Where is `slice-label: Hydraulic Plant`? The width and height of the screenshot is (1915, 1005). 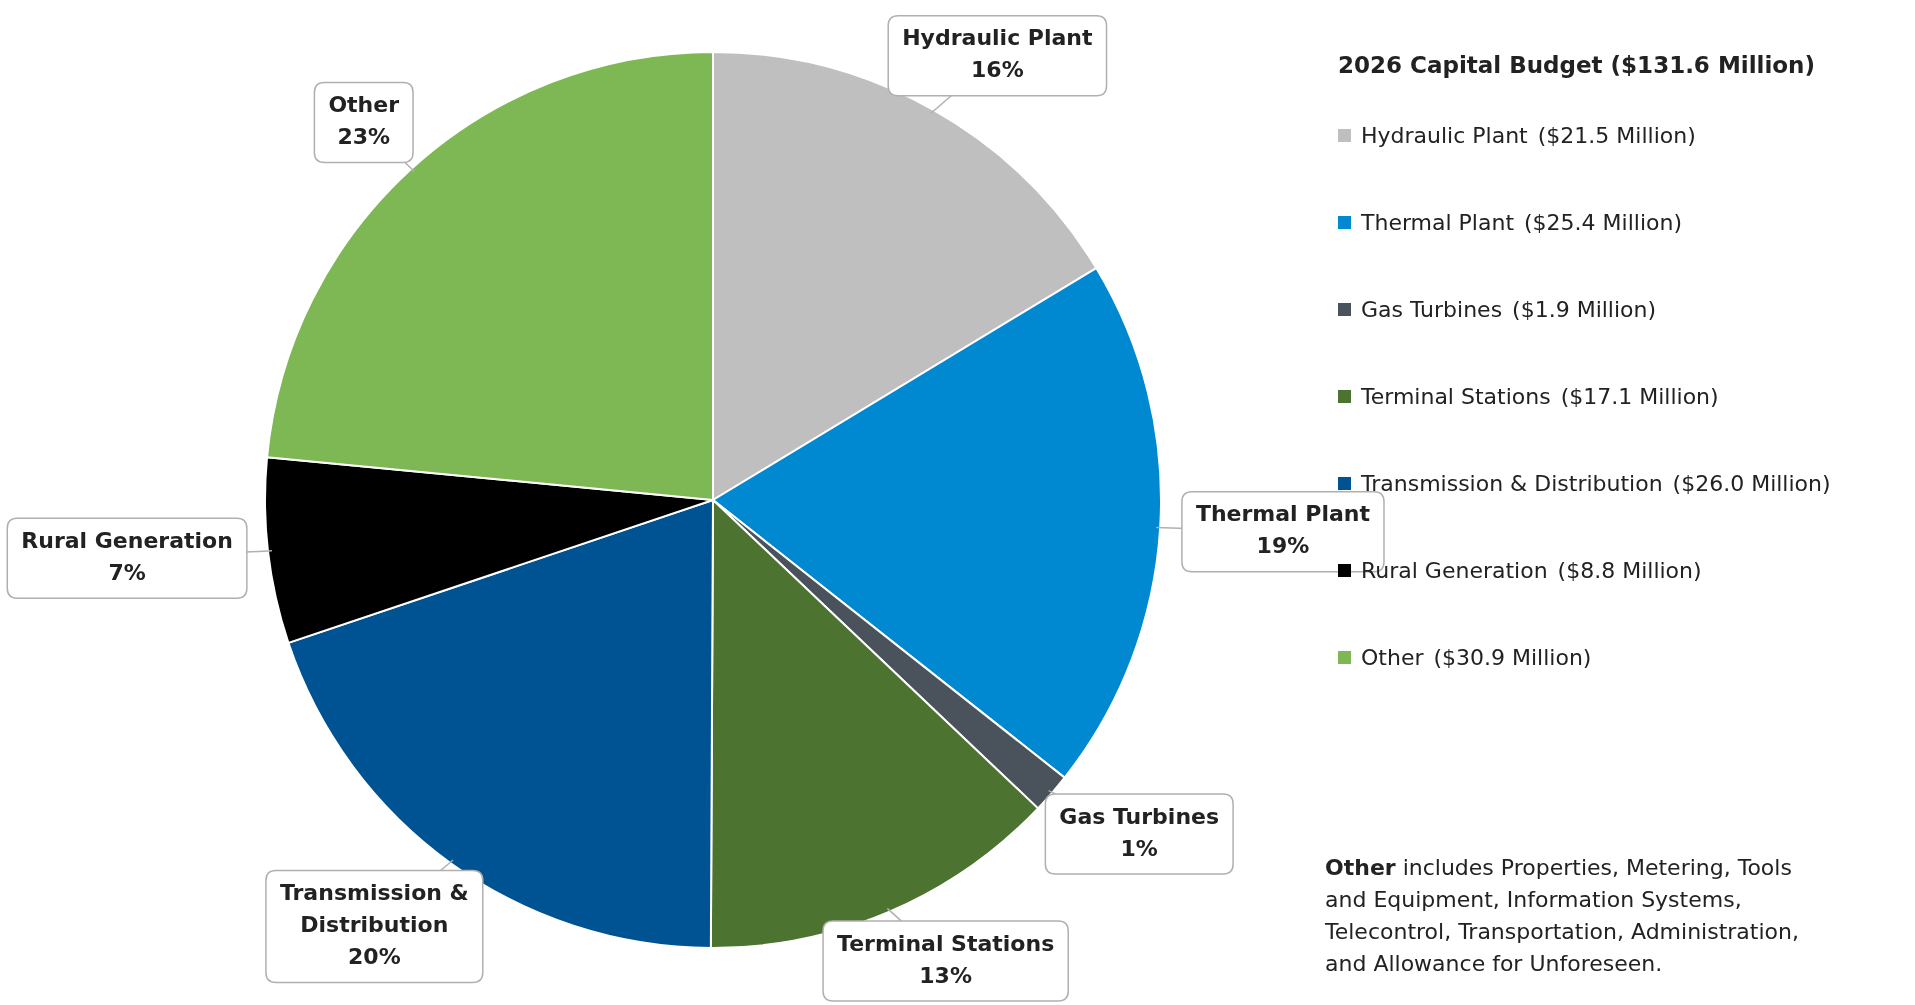 slice-label: Hydraulic Plant is located at coordinates (998, 38).